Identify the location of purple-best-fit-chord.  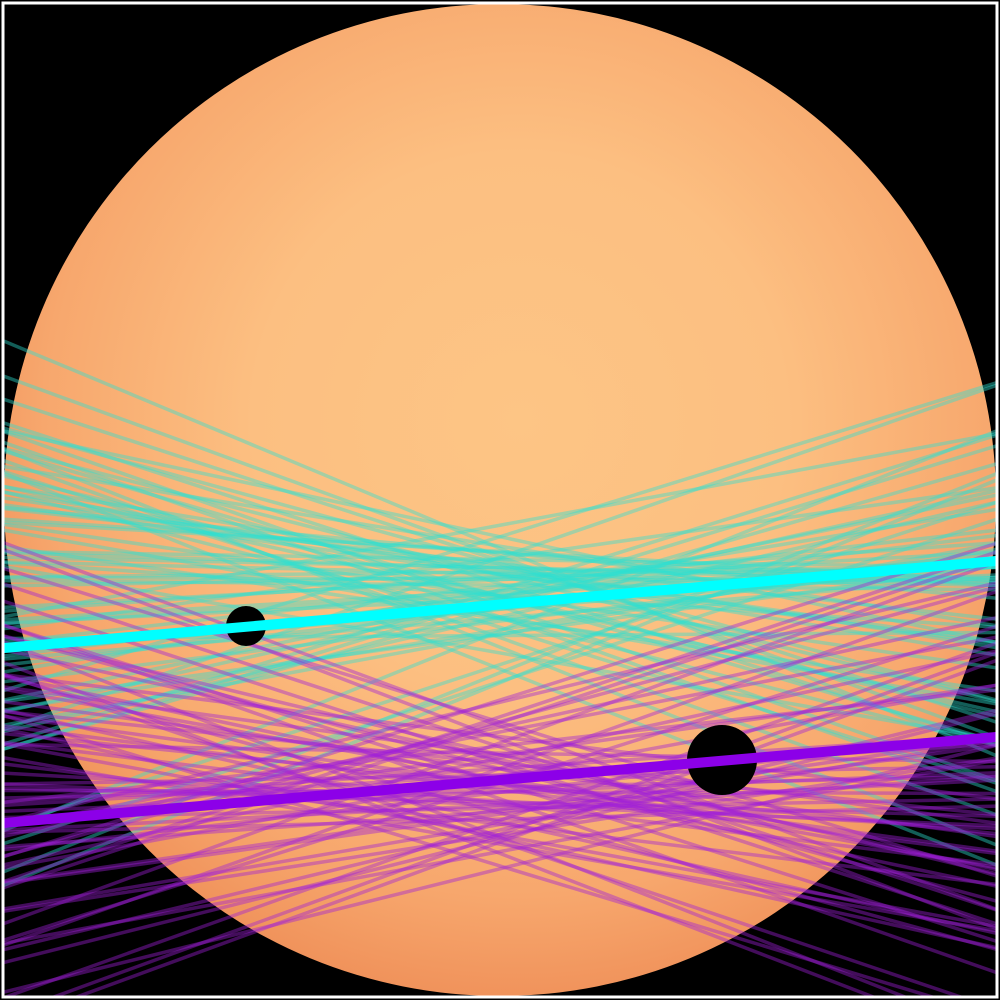
(500, 780).